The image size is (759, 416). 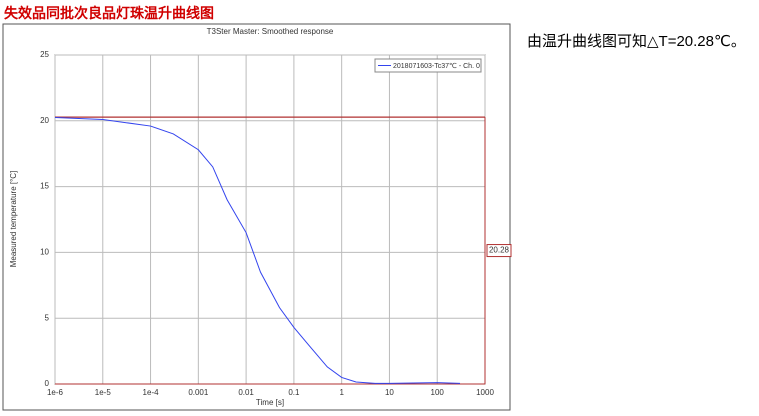 What do you see at coordinates (44, 54) in the screenshot?
I see `y-tick-label: 25` at bounding box center [44, 54].